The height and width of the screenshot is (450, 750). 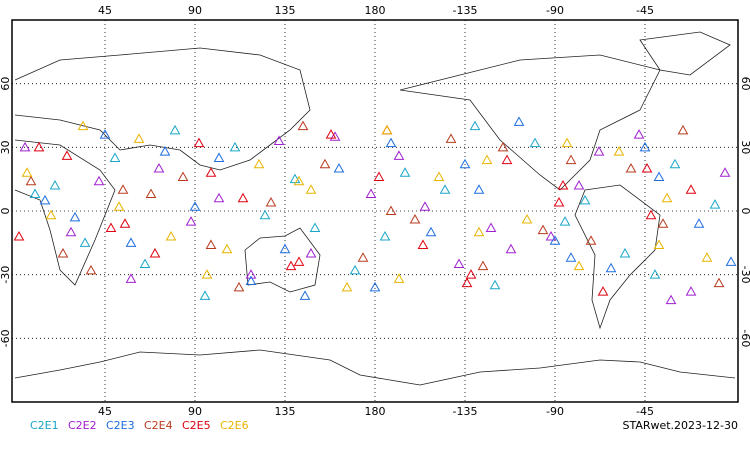 What do you see at coordinates (282, 260) in the screenshot?
I see `australia` at bounding box center [282, 260].